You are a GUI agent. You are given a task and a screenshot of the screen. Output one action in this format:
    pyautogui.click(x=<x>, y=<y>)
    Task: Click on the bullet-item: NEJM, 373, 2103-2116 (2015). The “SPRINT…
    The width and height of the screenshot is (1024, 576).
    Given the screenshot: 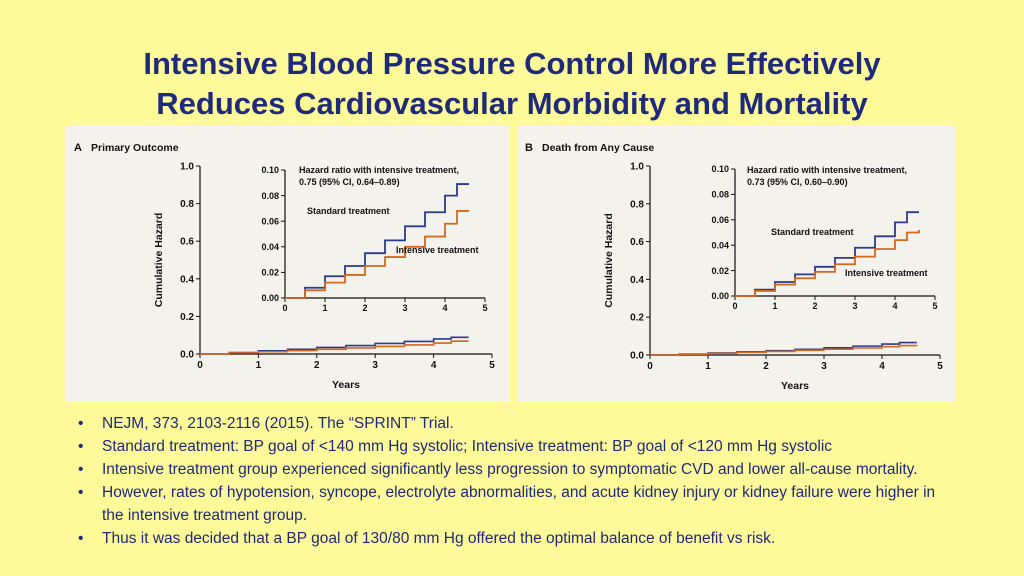 What is the action you would take?
    pyautogui.click(x=514, y=423)
    